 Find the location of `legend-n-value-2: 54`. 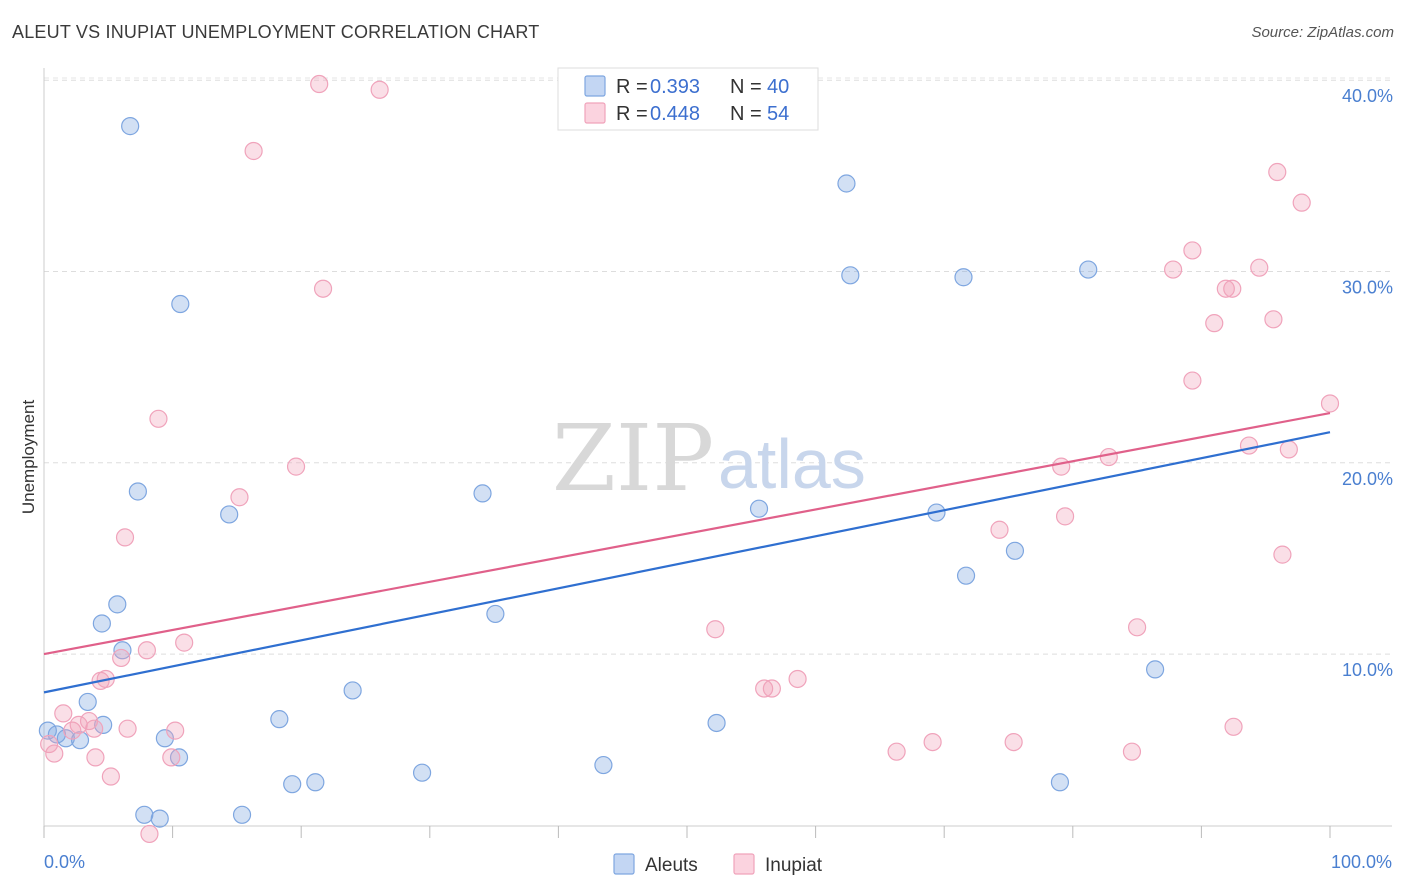

legend-n-value-2: 54 is located at coordinates (778, 114).